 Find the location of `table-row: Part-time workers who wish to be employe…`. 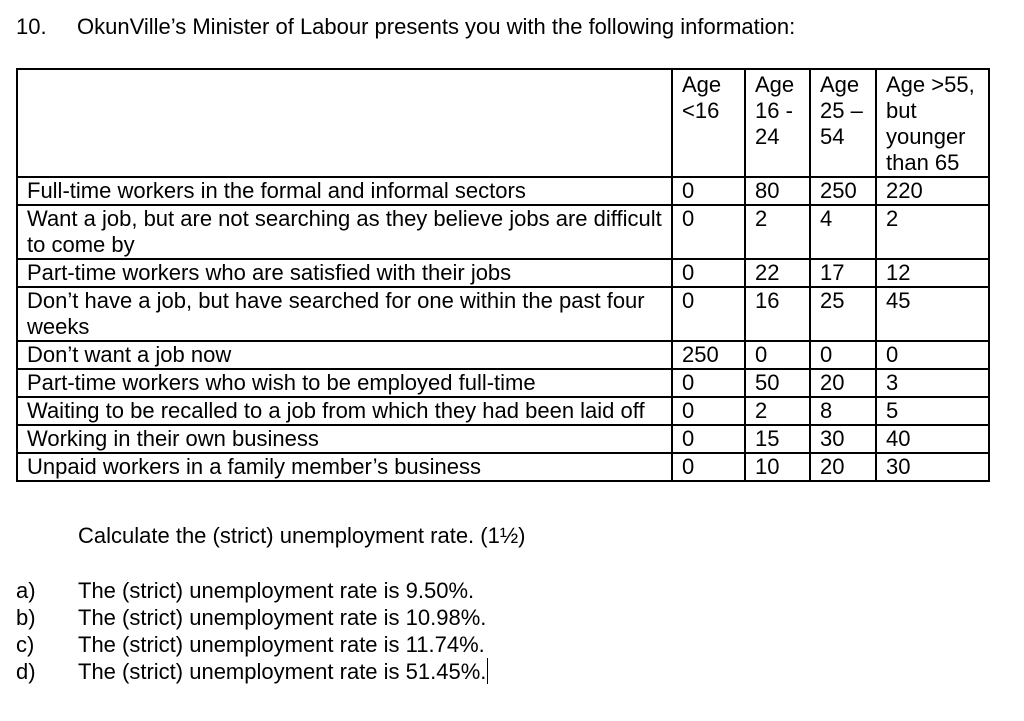

table-row: Part-time workers who wish to be employe… is located at coordinates (503, 383).